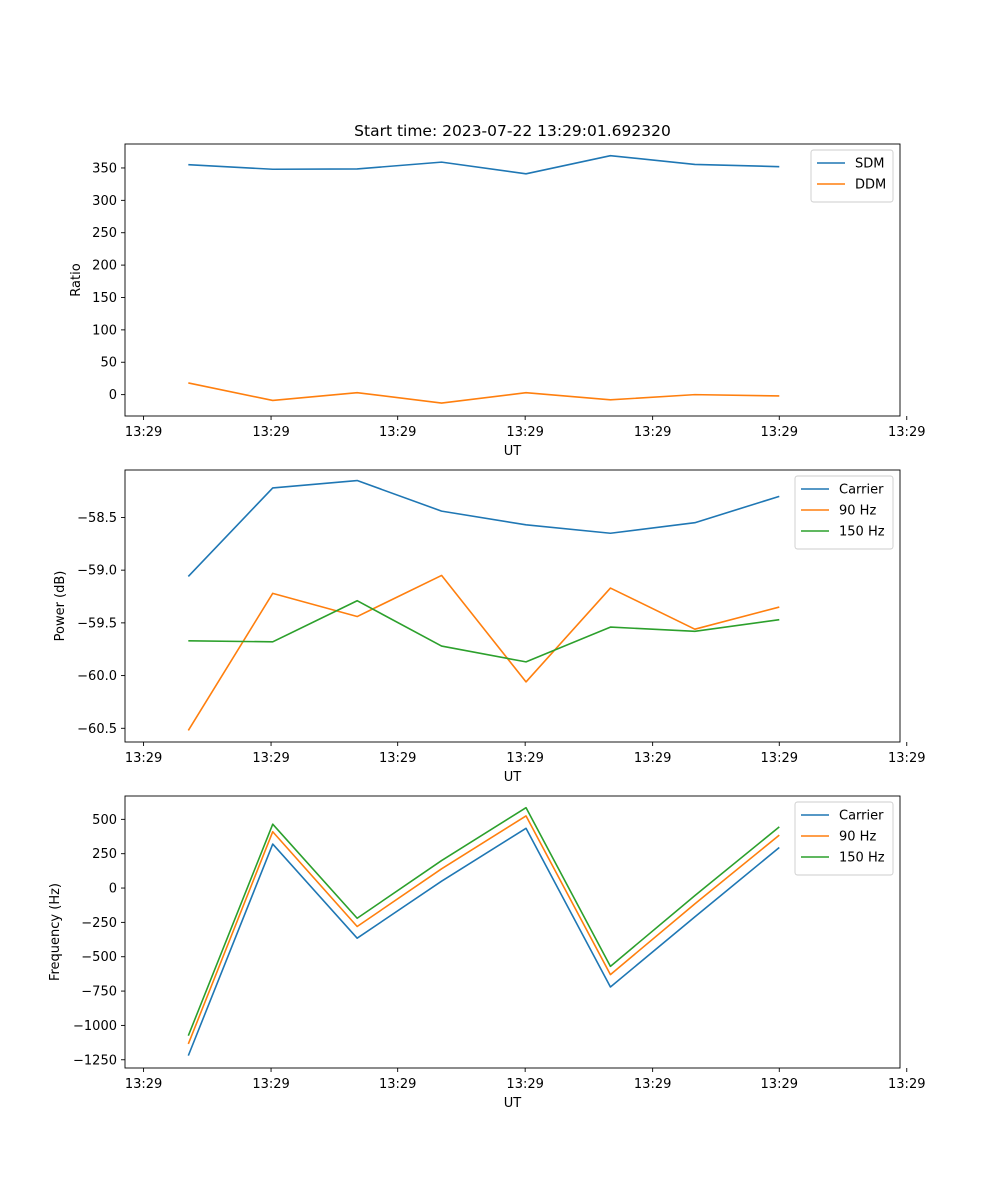 This screenshot has width=1000, height=1200. I want to click on y-tick-label: −750, so click(99, 992).